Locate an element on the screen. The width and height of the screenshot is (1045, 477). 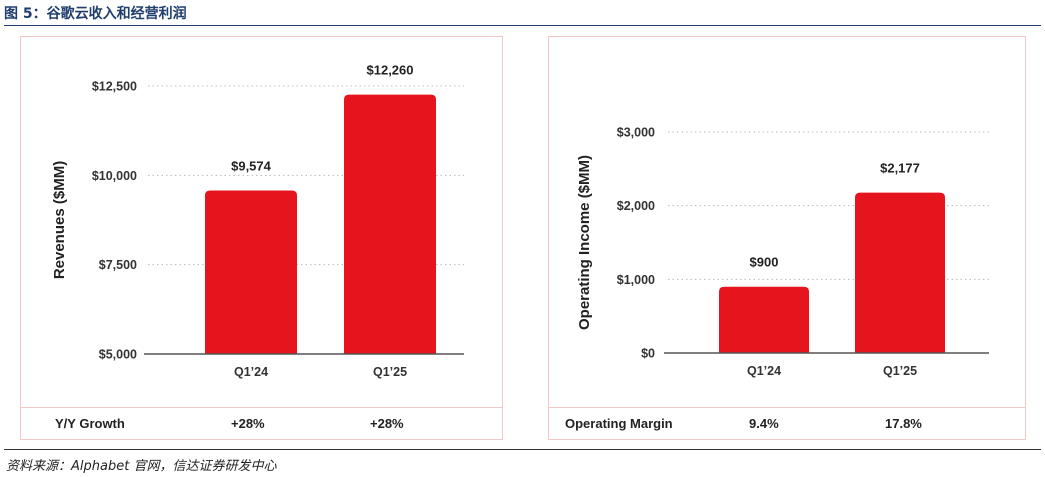
y-tick-label: $3,000 is located at coordinates (636, 133).